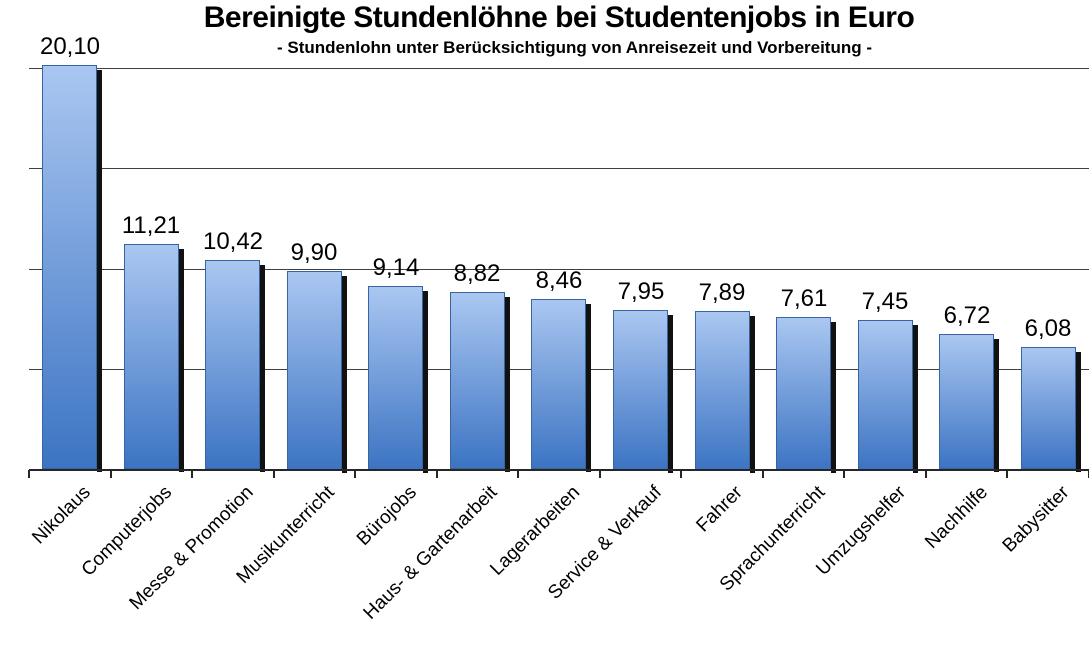  I want to click on bar-value-label: 8,46, so click(559, 280).